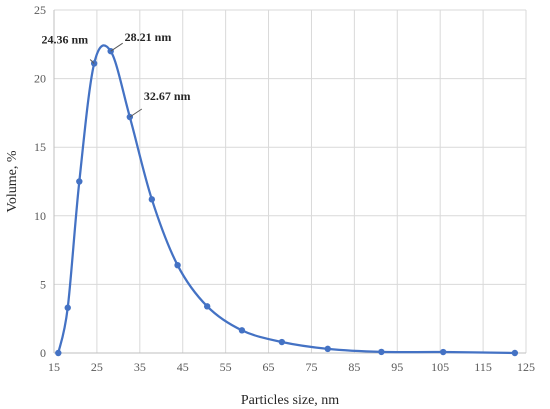 Image resolution: width=550 pixels, height=409 pixels. Describe the element at coordinates (354, 367) in the screenshot. I see `x-tick-label: 85` at that location.